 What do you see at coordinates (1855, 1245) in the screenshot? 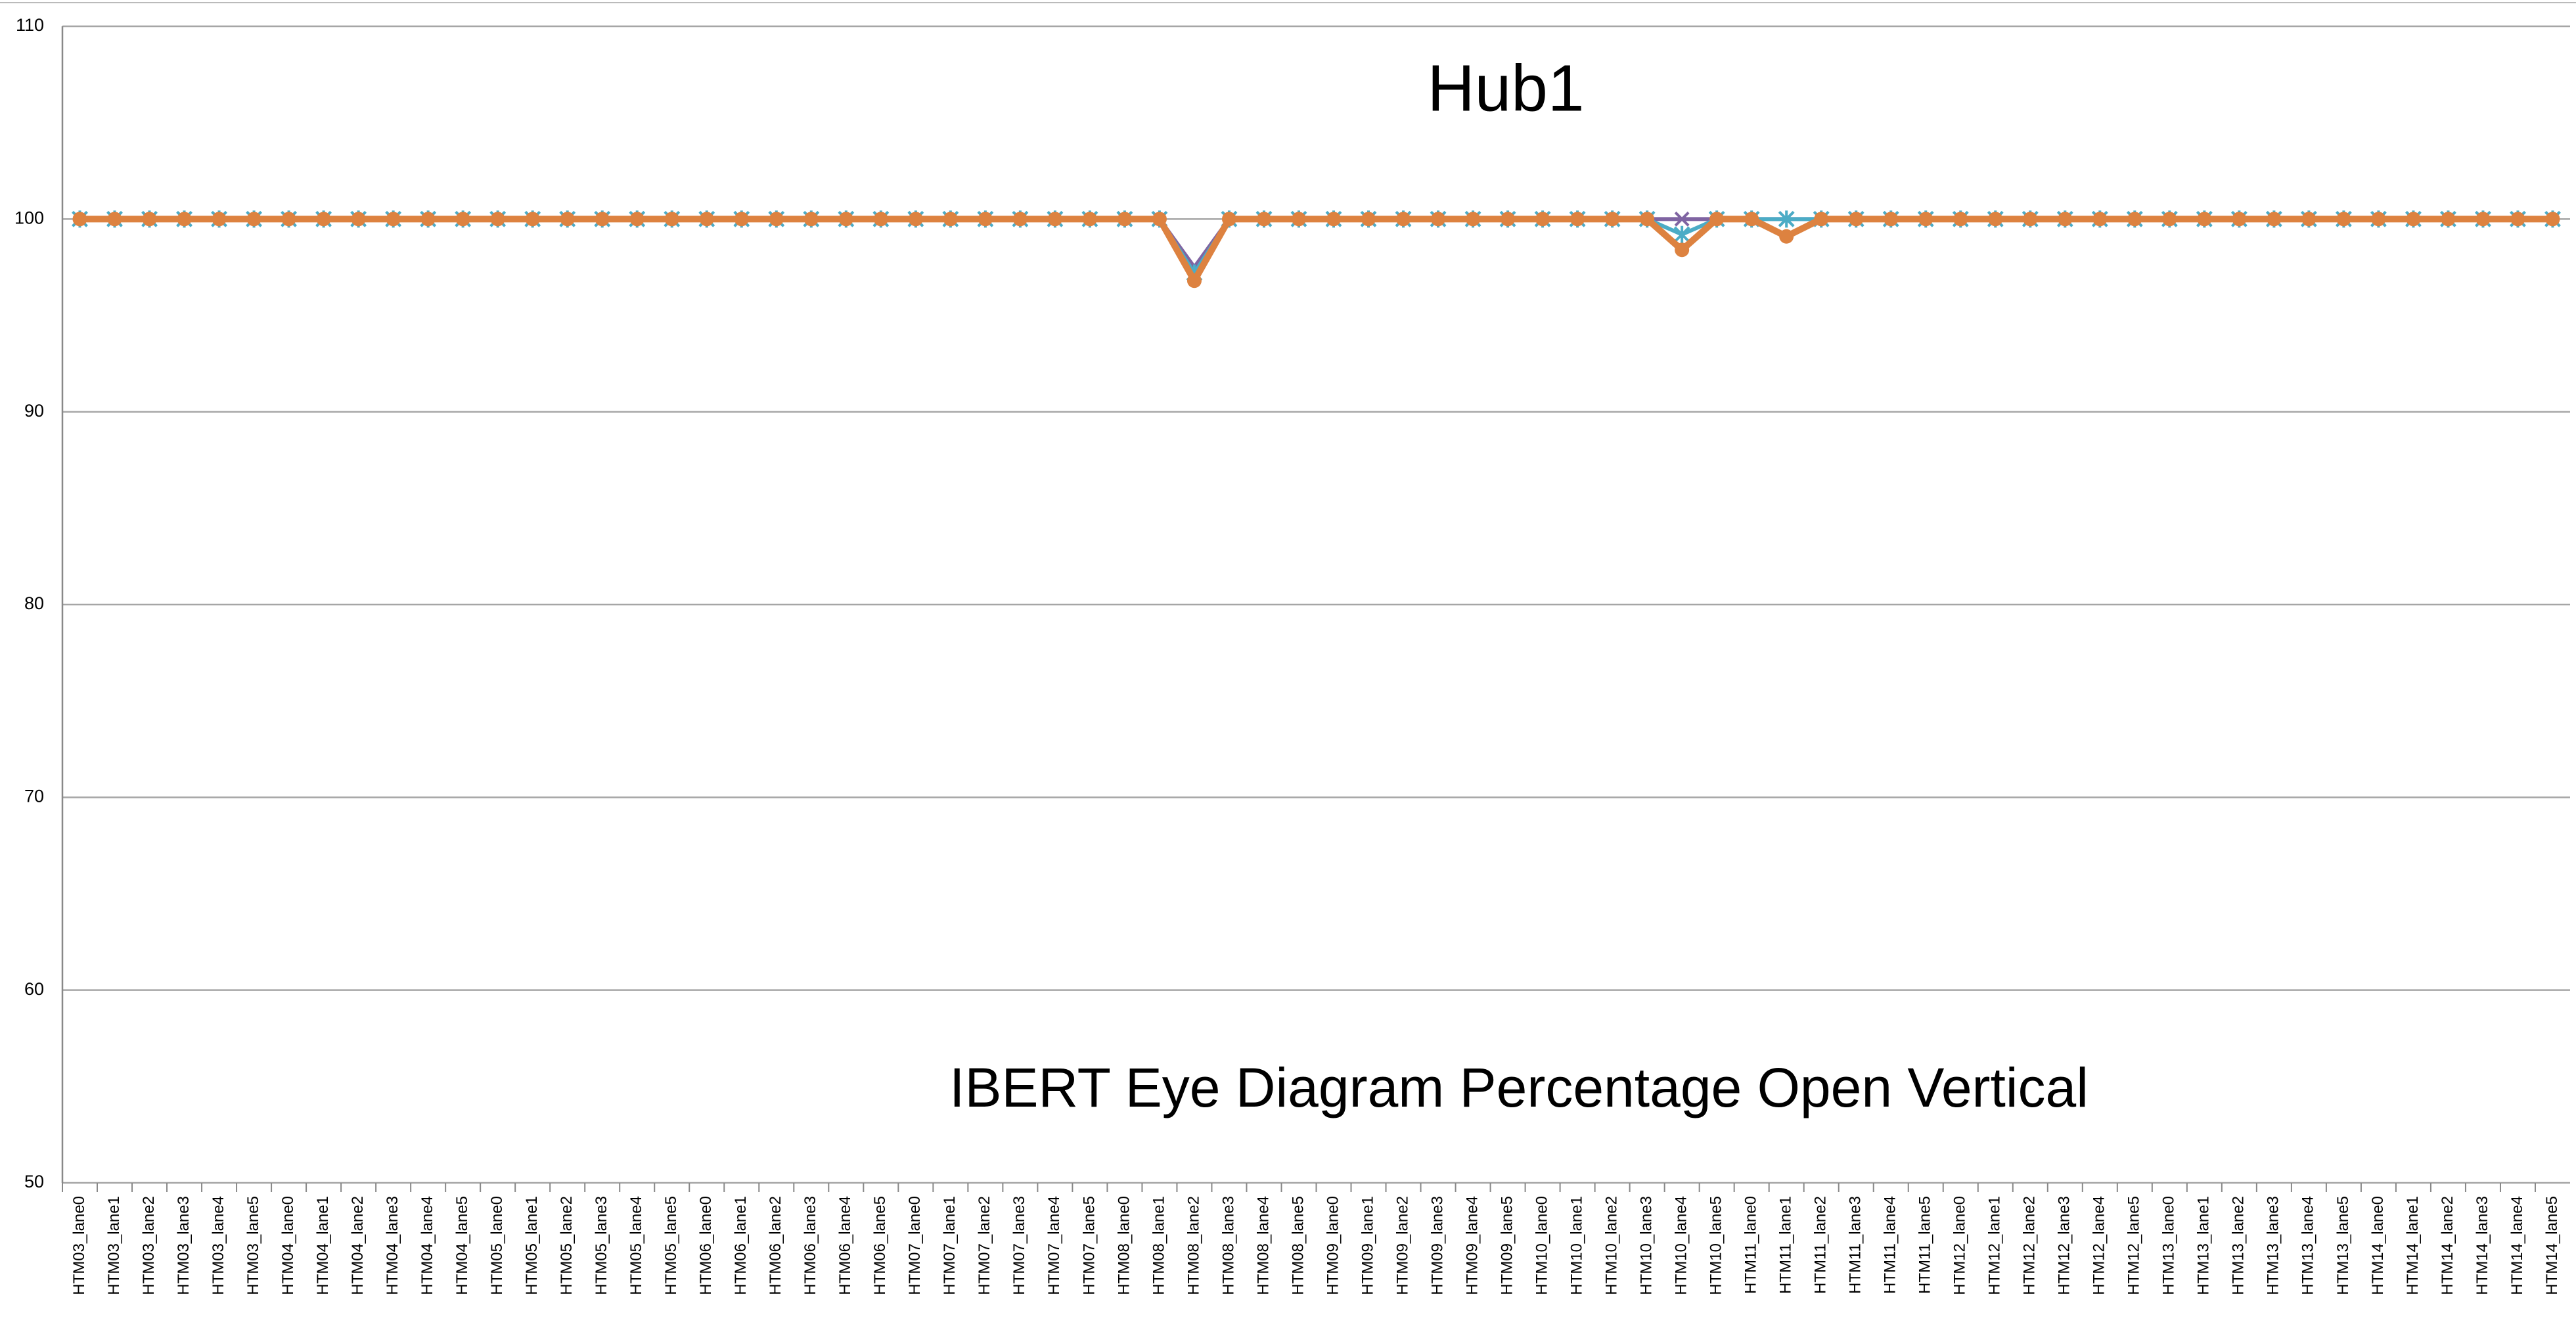
I see `x-tick-label: HTM11_lane3` at bounding box center [1855, 1245].